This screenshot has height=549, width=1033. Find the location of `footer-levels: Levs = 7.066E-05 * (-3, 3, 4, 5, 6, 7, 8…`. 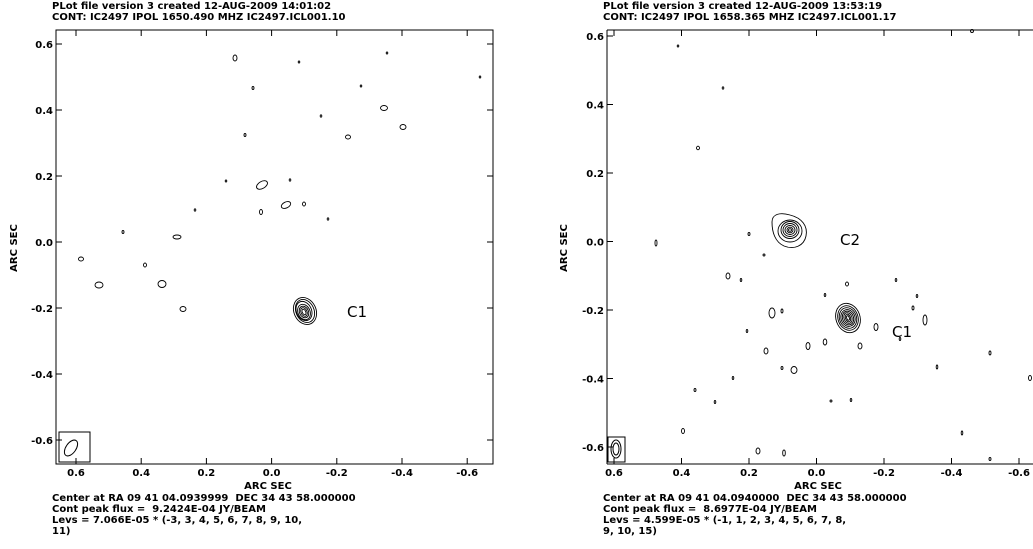

footer-levels: Levs = 7.066E-05 * (-3, 3, 4, 5, 6, 7, 8… is located at coordinates (177, 520).